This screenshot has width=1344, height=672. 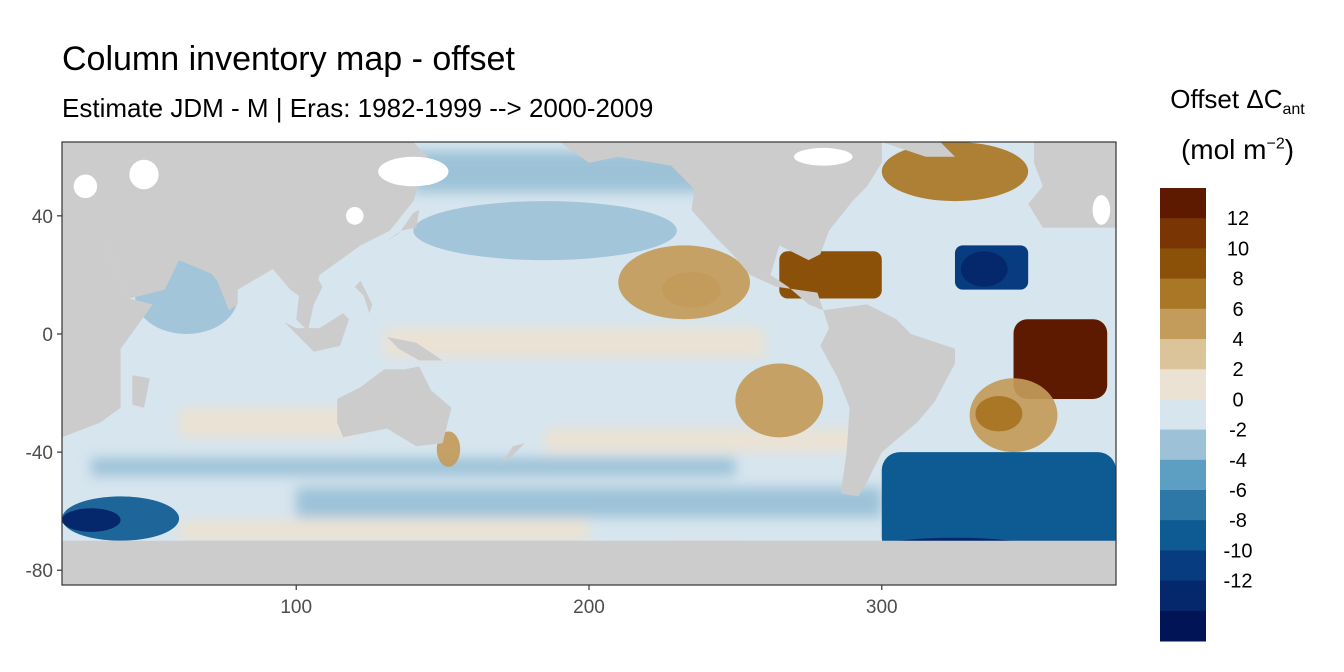 What do you see at coordinates (1293, 110) in the screenshot?
I see `legend-title-subscript: ant` at bounding box center [1293, 110].